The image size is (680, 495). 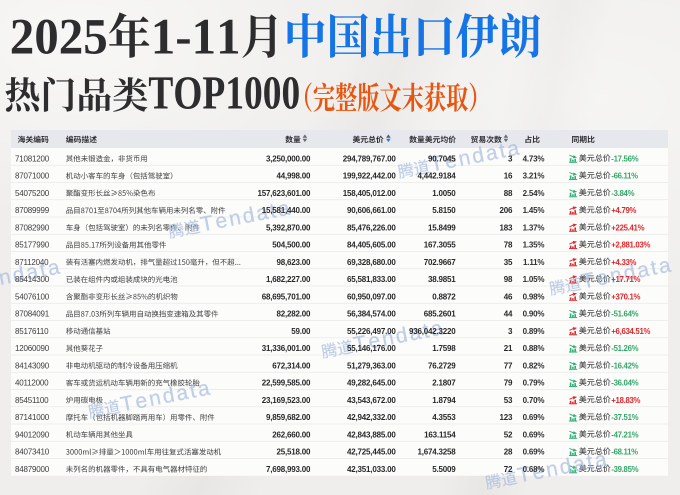 I want to click on svg-text: +225.41%, so click(x=627, y=227).